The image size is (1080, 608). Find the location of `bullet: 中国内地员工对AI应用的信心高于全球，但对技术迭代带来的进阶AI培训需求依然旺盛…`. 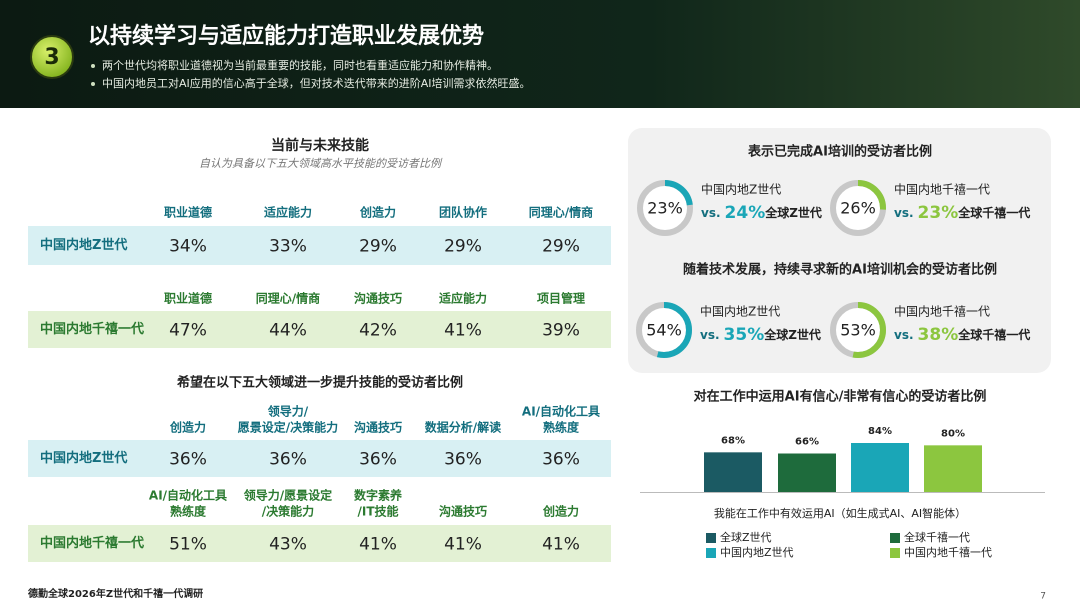

bullet: 中国内地员工对AI应用的信心高于全球，但对技术迭代带来的进阶AI培训需求依然旺盛… is located at coordinates (316, 83).